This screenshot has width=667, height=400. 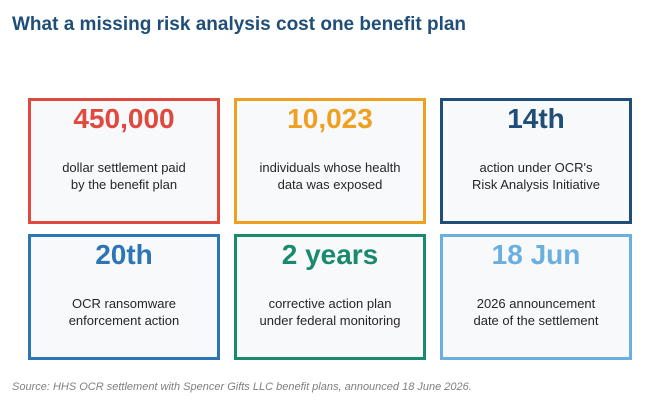 I want to click on stat-description: 2026 announcement date of the settlement, so click(x=536, y=312).